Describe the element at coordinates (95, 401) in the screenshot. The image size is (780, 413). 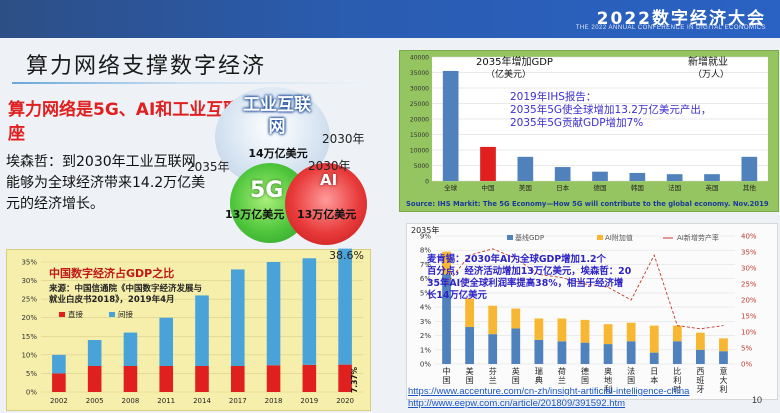
I see `x-tick-label: 2005` at that location.